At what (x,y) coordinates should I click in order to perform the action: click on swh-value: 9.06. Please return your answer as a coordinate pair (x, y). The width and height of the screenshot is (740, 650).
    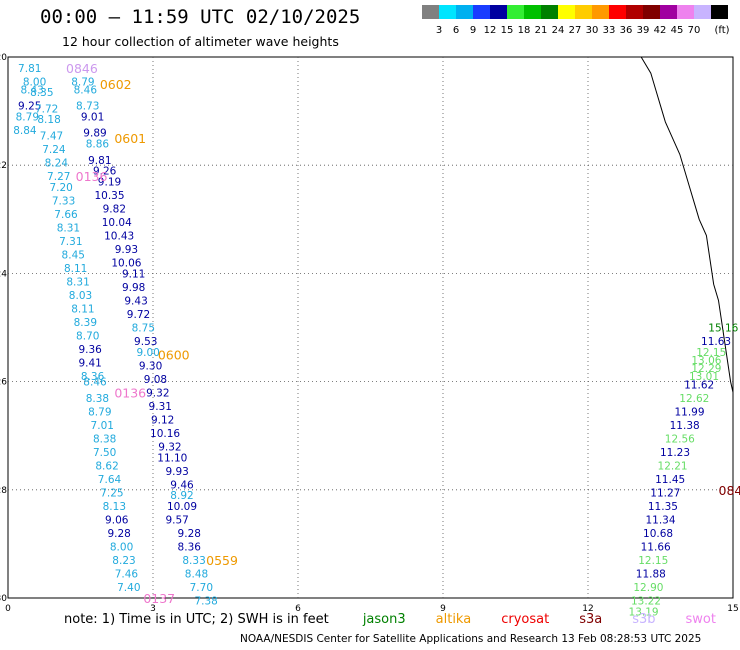
    Looking at the image, I should click on (117, 521).